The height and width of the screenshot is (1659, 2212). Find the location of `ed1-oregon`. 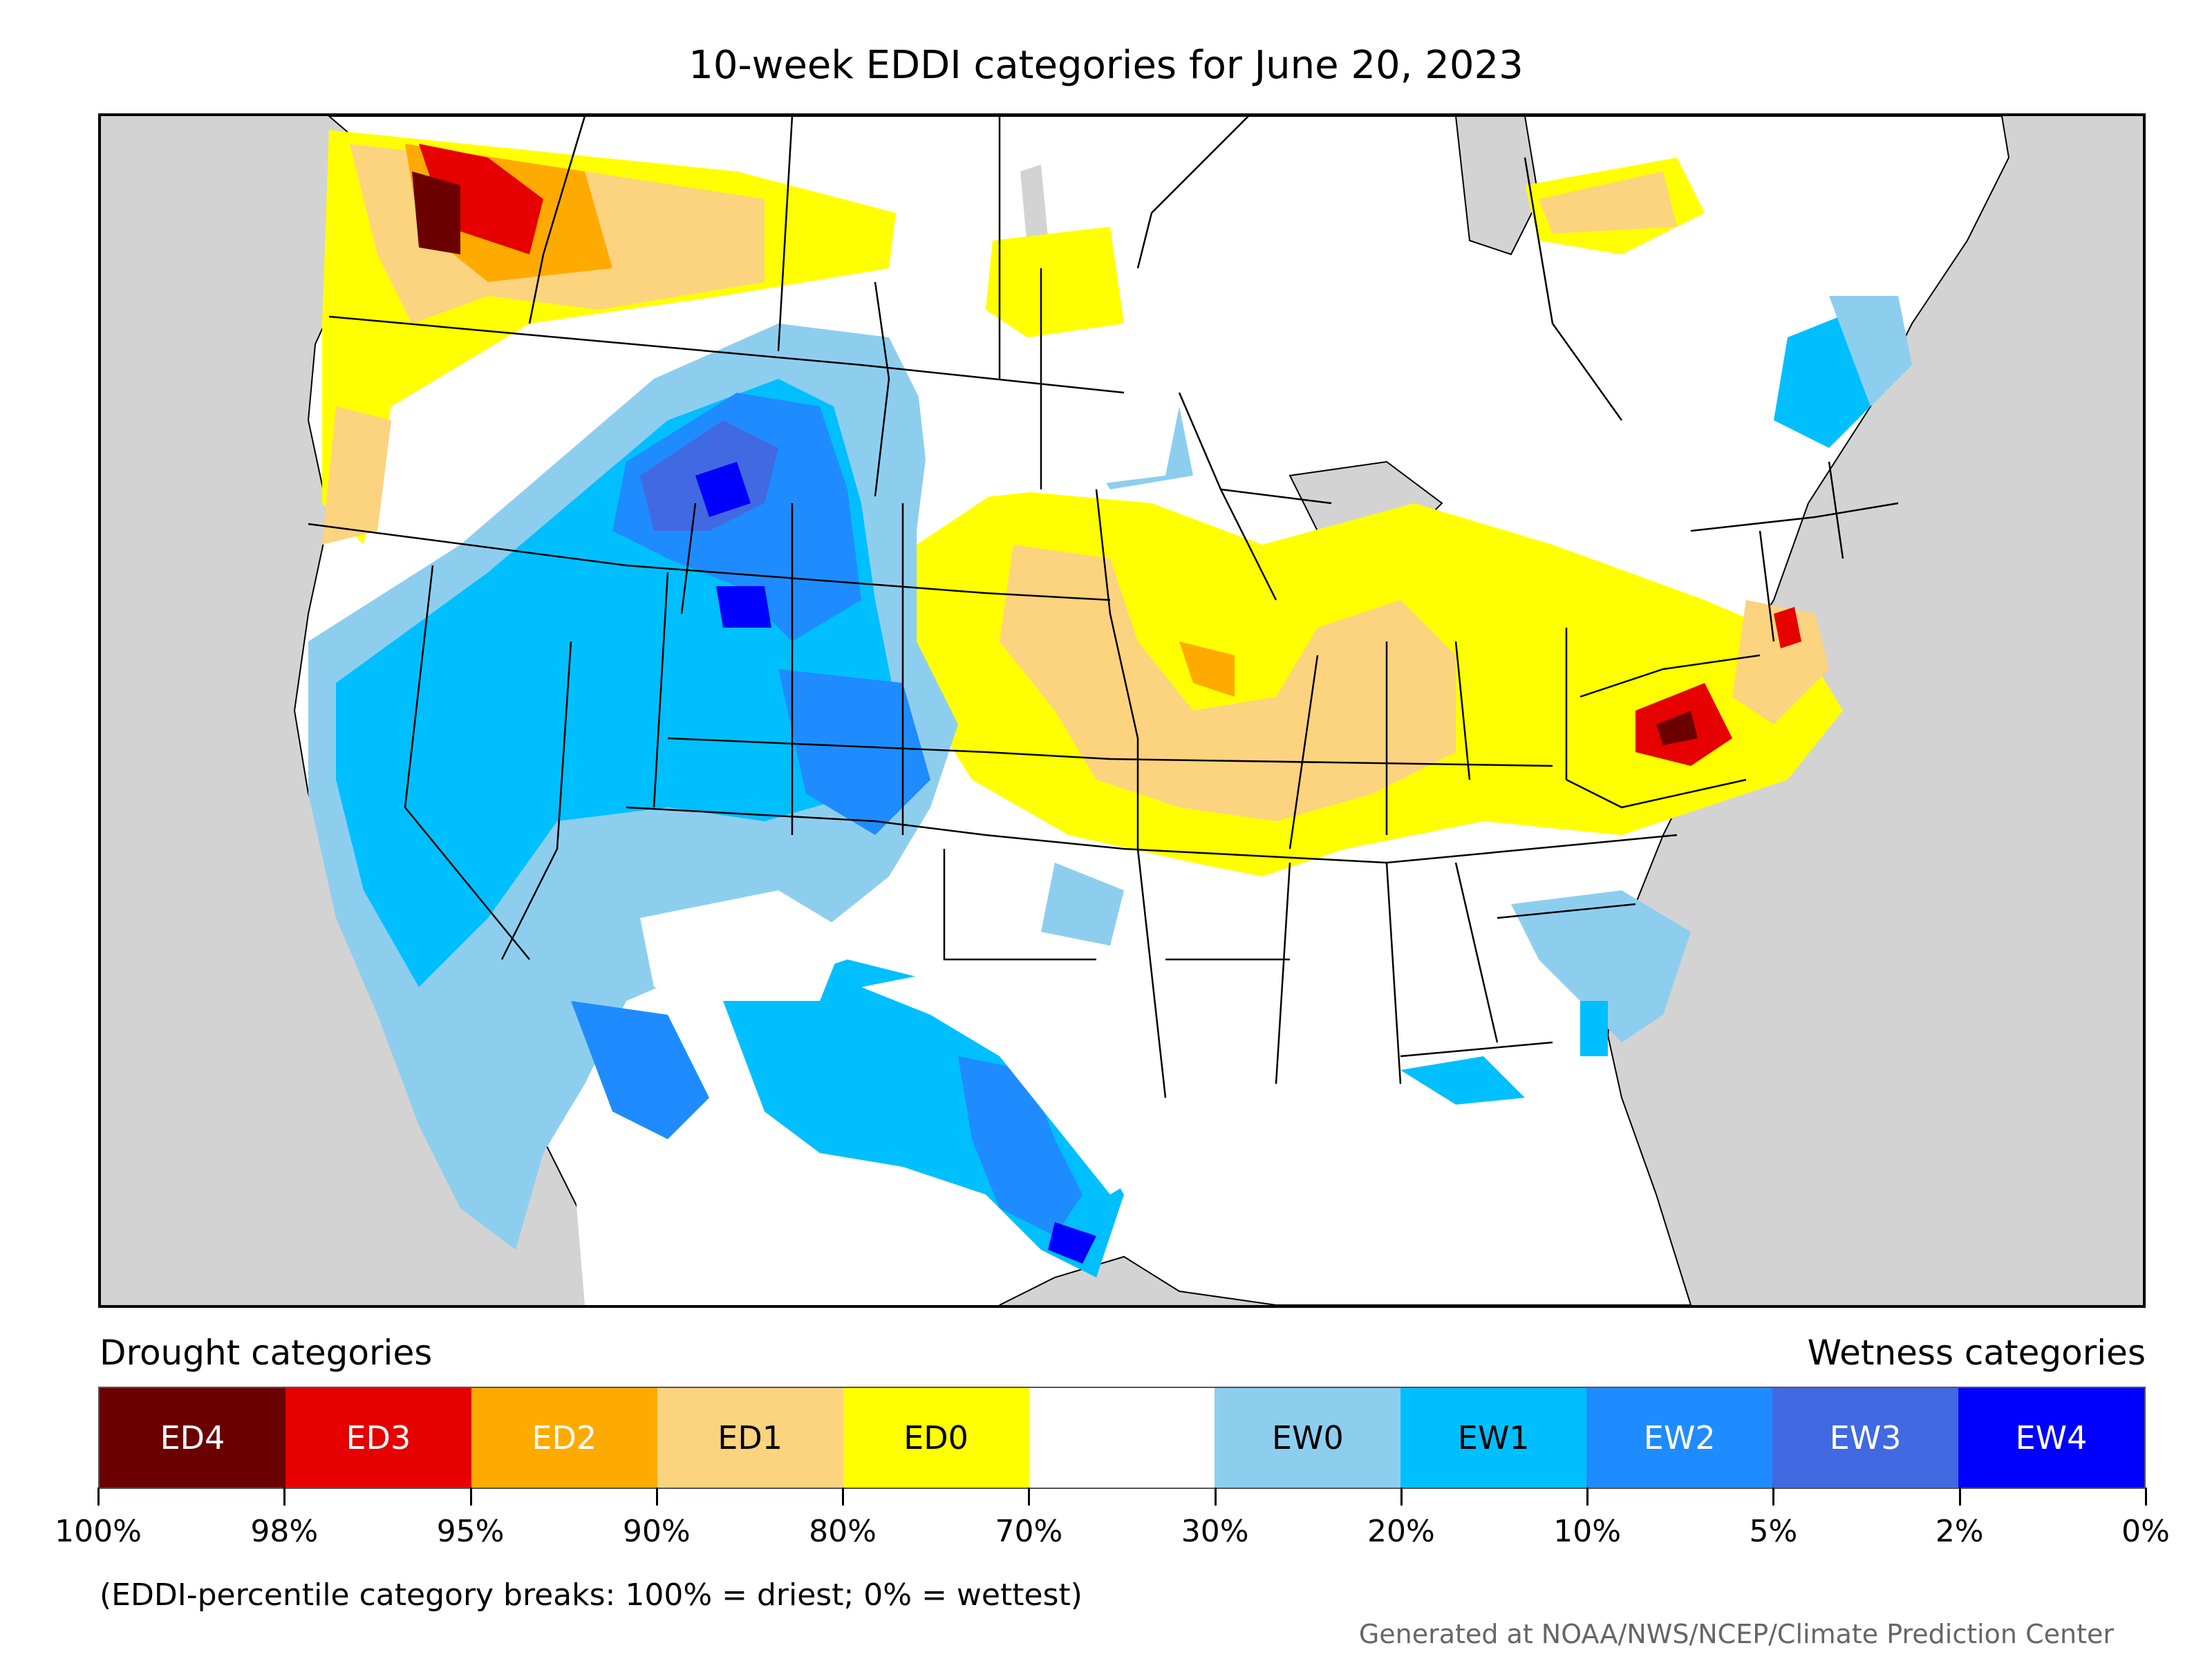

ed1-oregon is located at coordinates (357, 475).